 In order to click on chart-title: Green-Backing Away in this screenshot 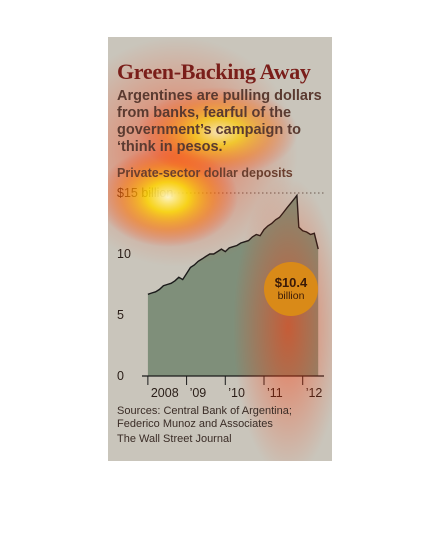, I will do `click(214, 71)`.